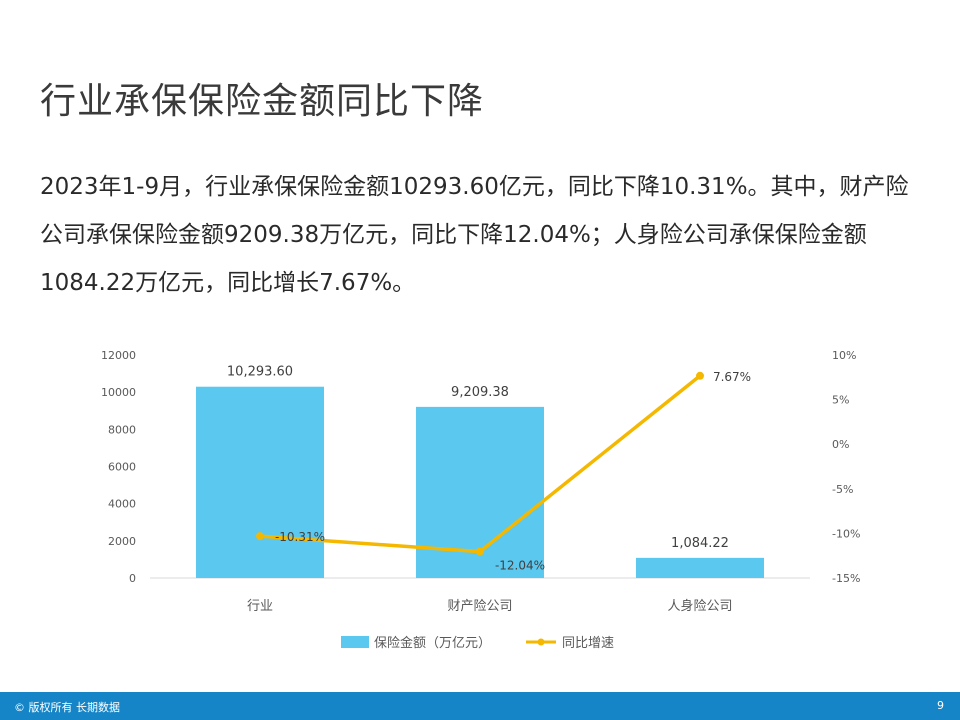  I want to click on y-right-tick-label: 0%, so click(840, 444).